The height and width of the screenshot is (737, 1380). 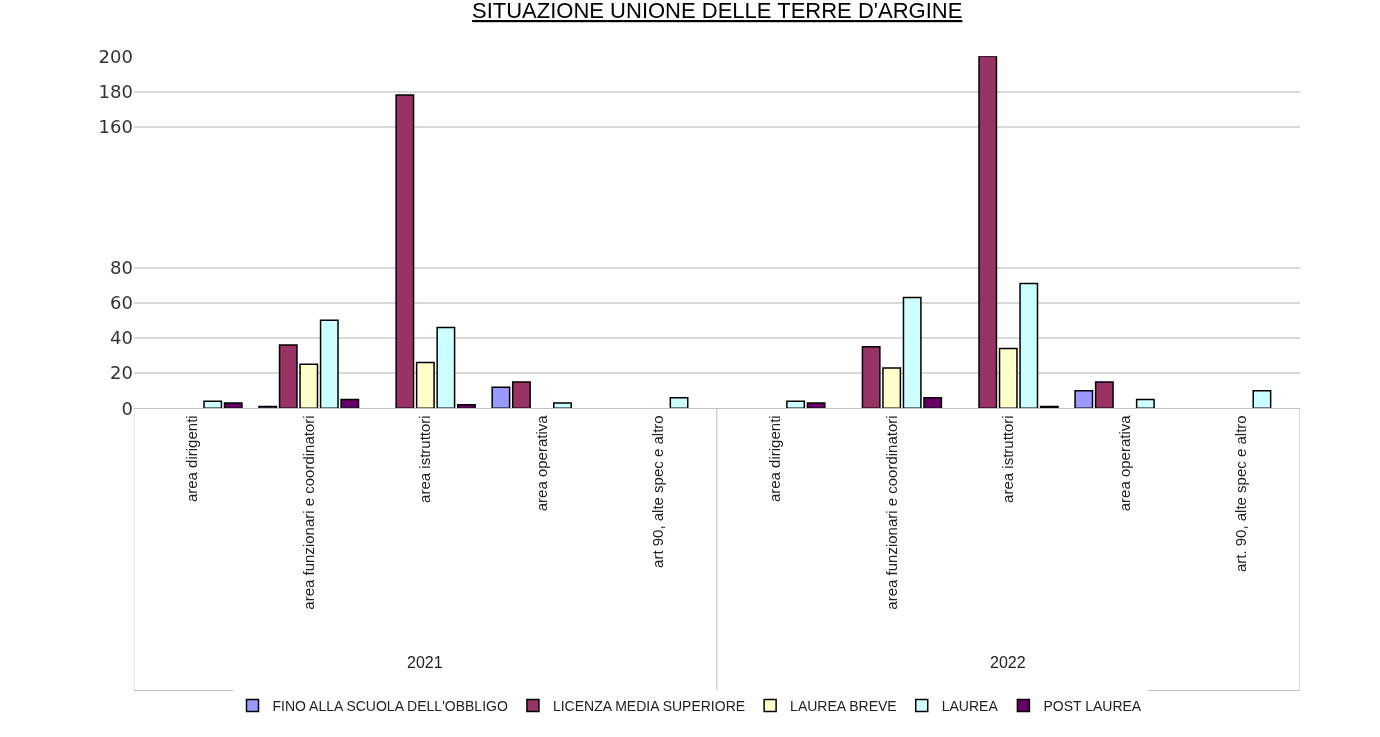 I want to click on text: 2022, so click(x=1008, y=662).